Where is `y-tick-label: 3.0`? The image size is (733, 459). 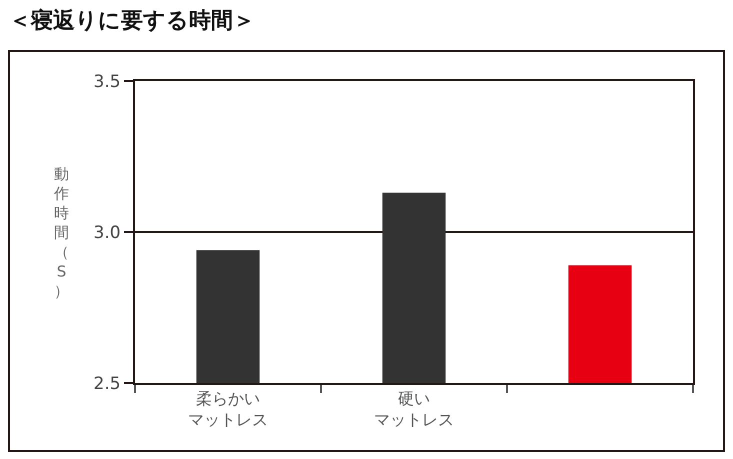 y-tick-label: 3.0 is located at coordinates (107, 232).